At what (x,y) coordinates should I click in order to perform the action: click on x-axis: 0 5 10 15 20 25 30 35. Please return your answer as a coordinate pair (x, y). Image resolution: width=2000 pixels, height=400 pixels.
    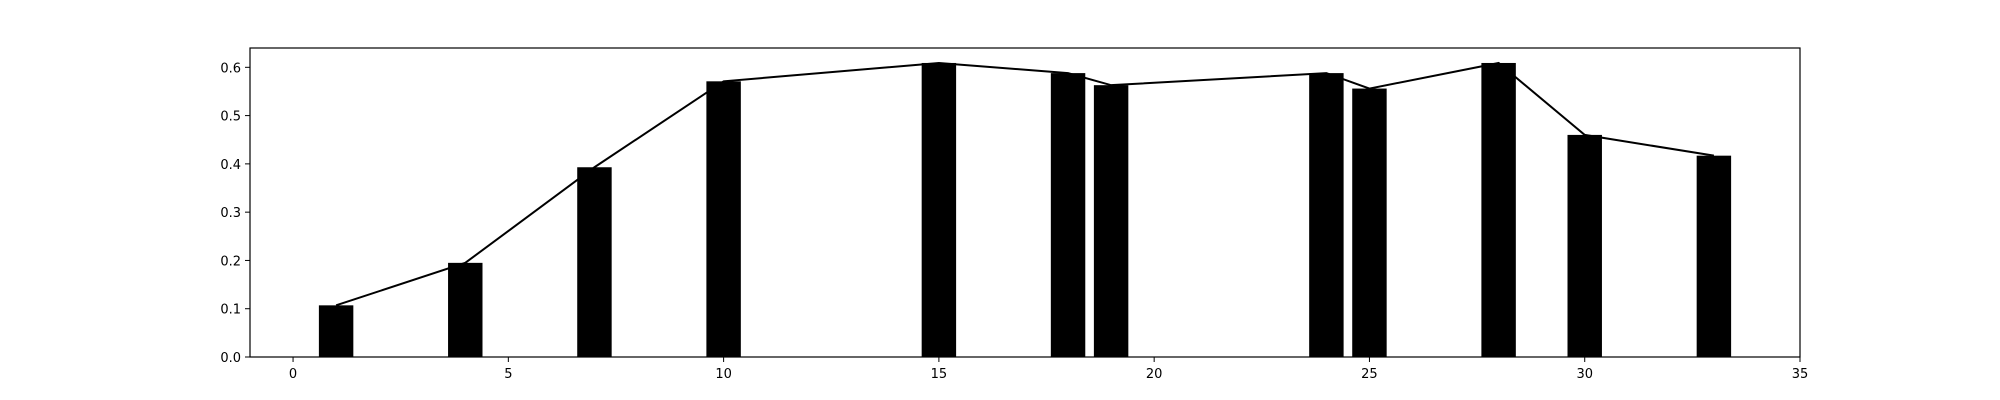
    Looking at the image, I should click on (1048, 369).